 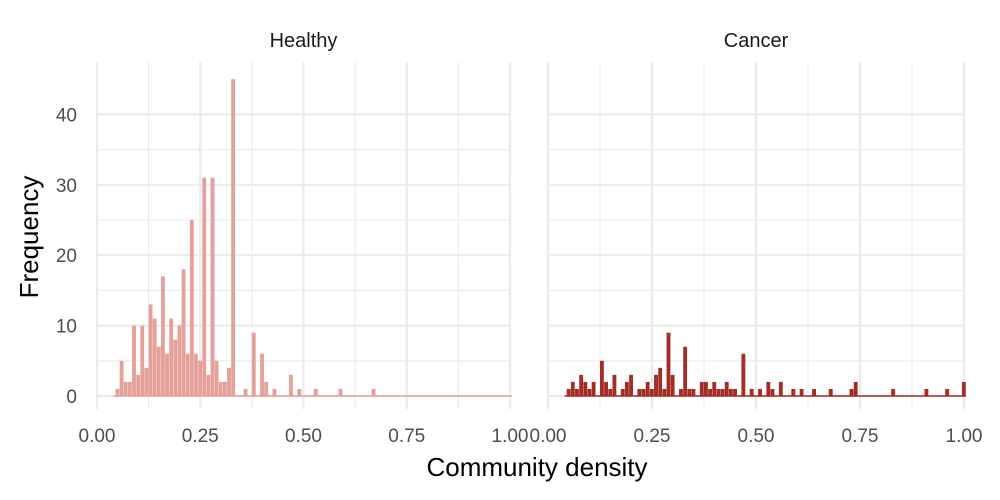 I want to click on y-tick-label: 0, so click(x=71, y=397).